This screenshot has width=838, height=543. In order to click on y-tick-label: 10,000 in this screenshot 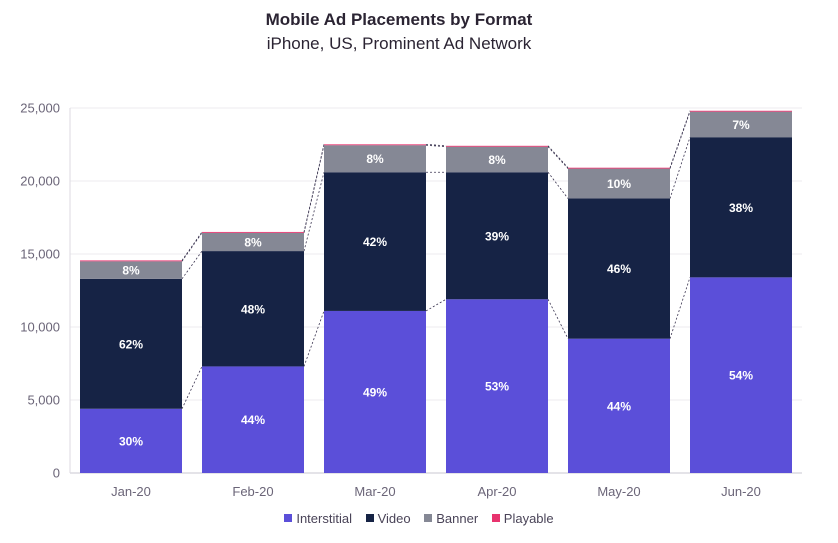, I will do `click(40, 327)`.